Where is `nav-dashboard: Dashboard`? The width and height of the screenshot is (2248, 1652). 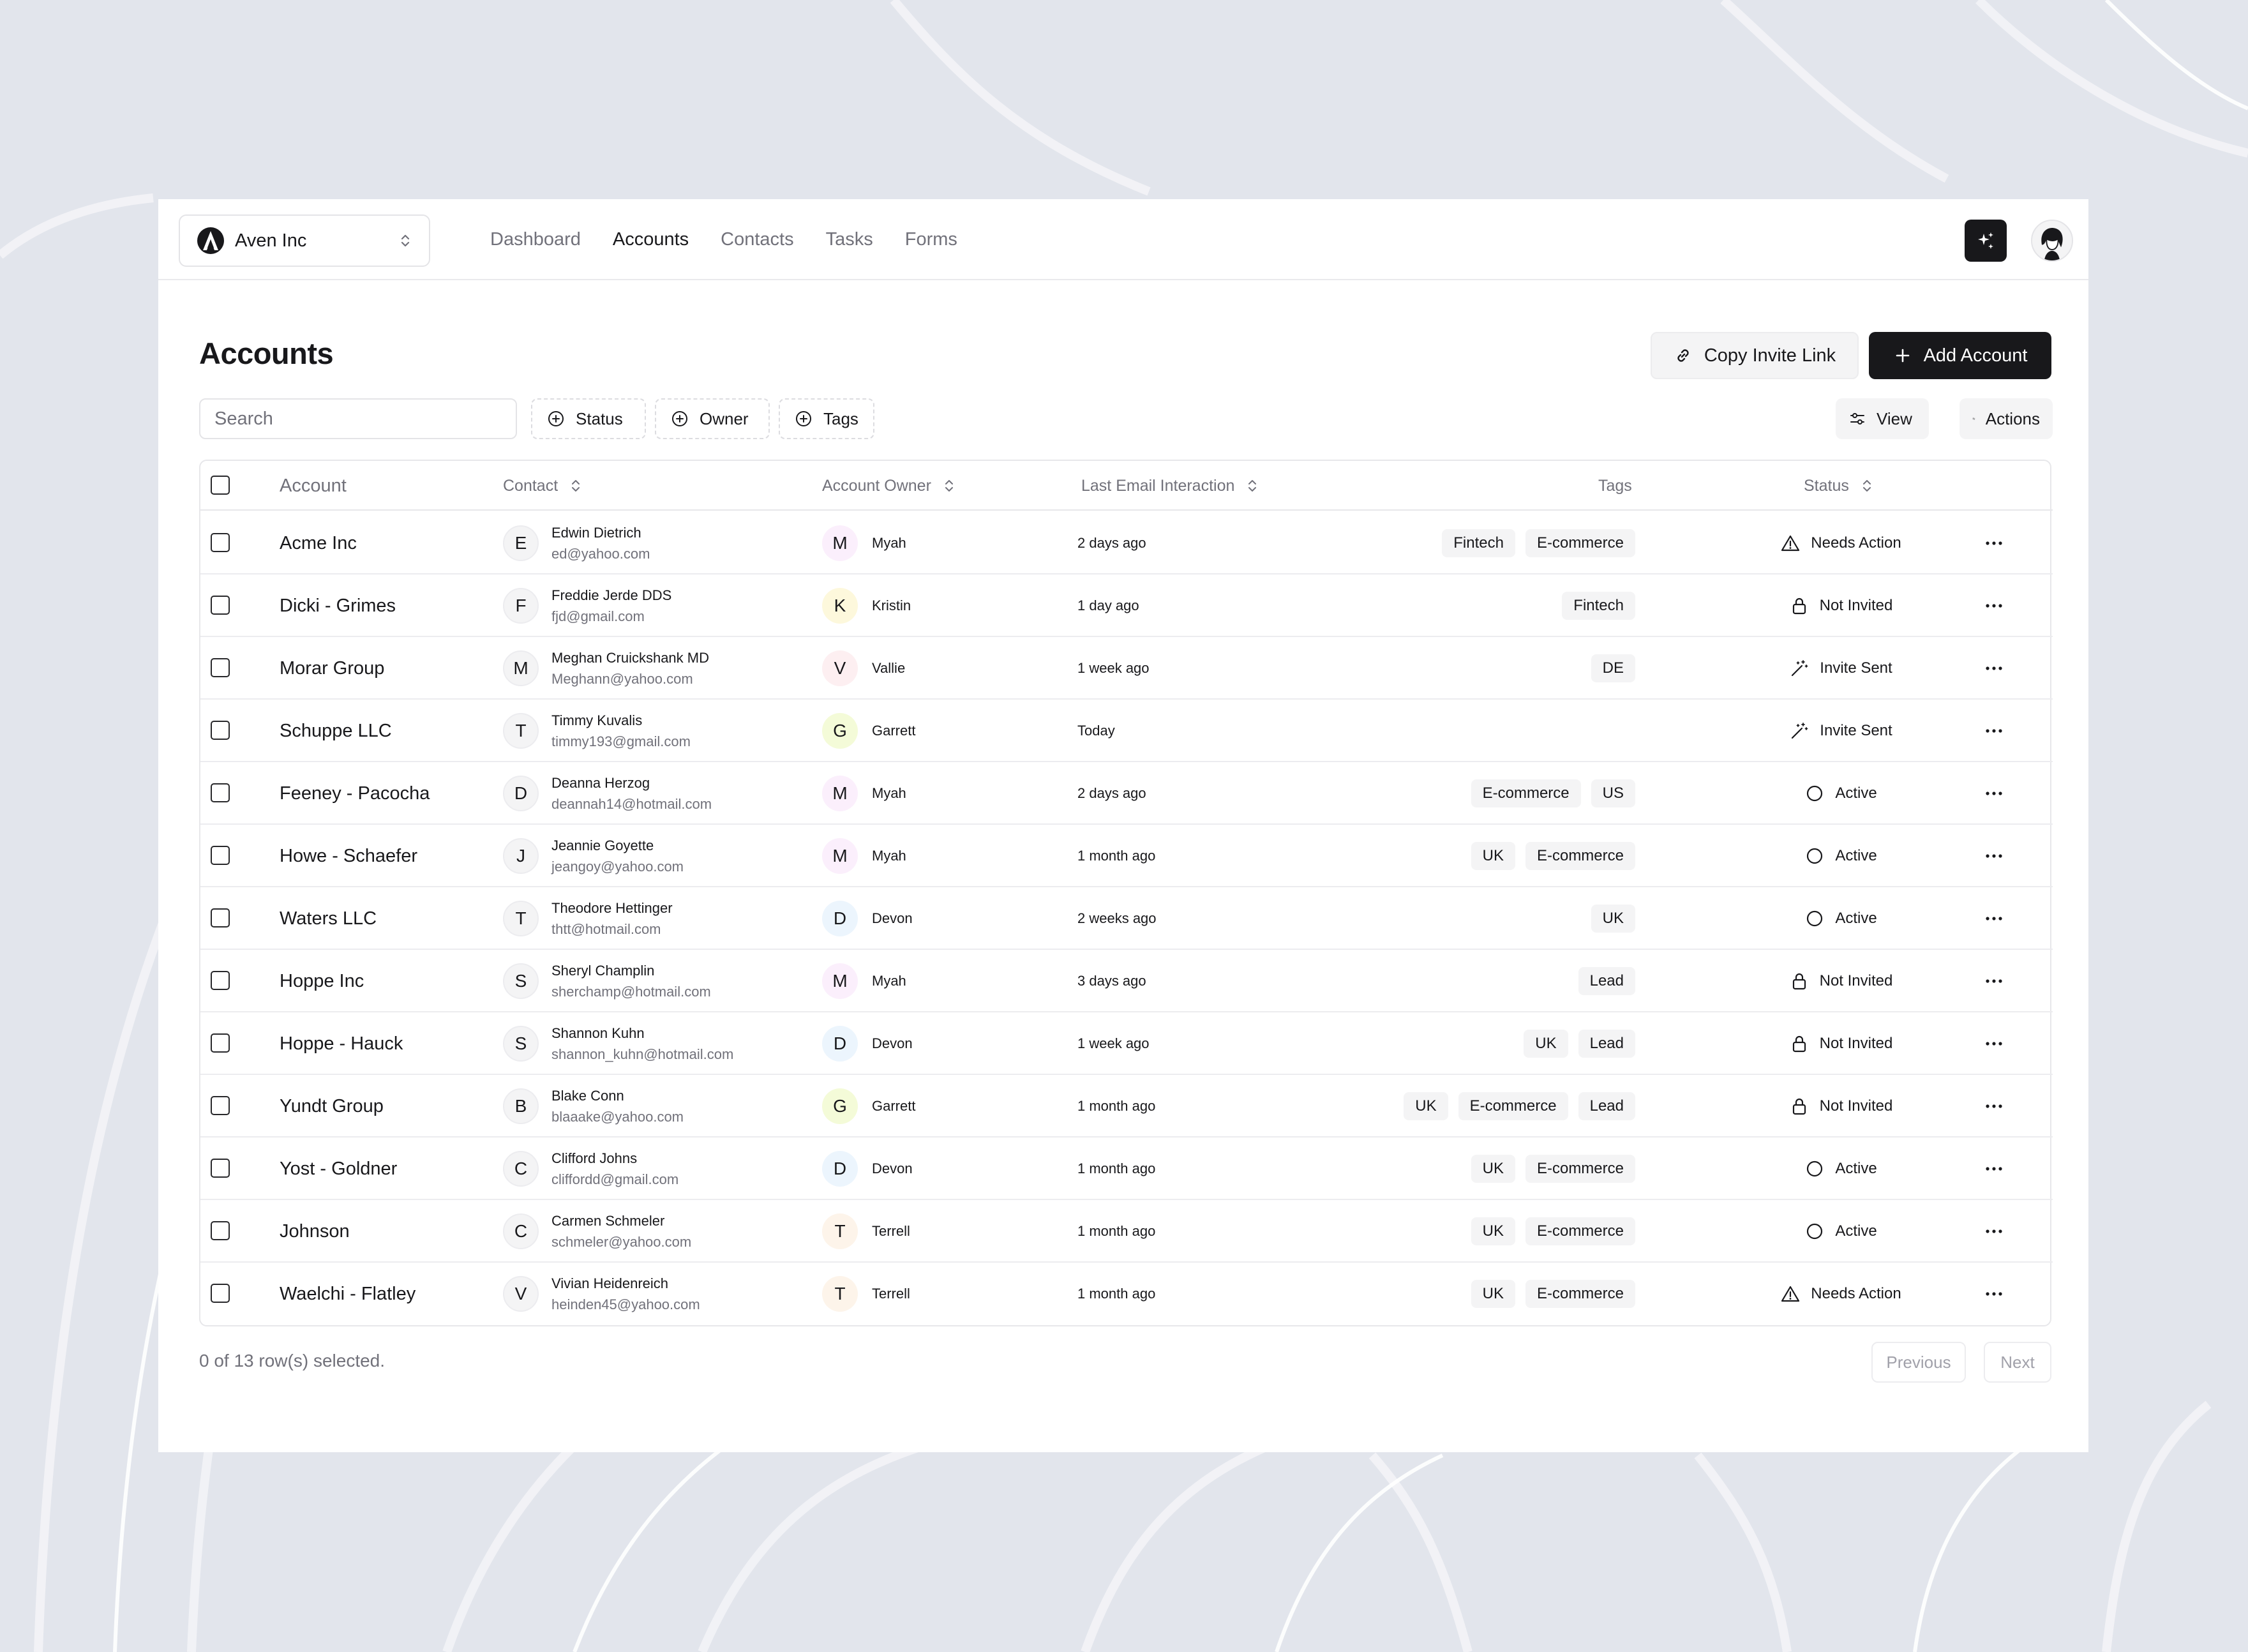 nav-dashboard: Dashboard is located at coordinates (536, 239).